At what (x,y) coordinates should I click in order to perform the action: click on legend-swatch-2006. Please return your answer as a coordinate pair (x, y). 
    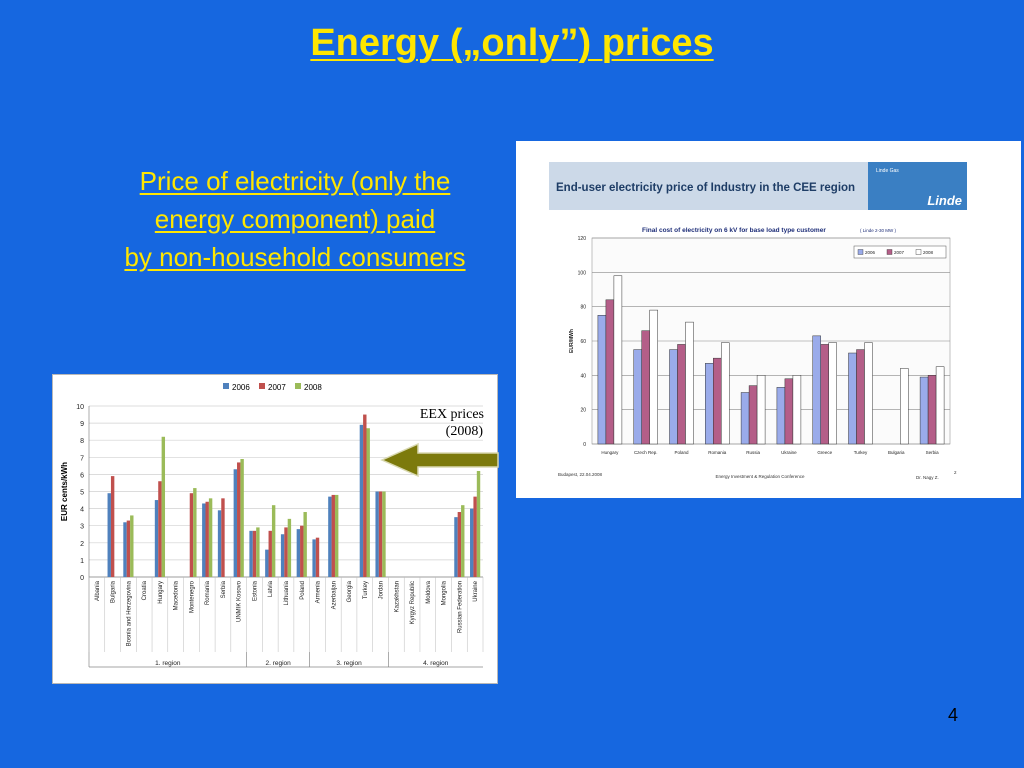
    Looking at the image, I should click on (860, 252).